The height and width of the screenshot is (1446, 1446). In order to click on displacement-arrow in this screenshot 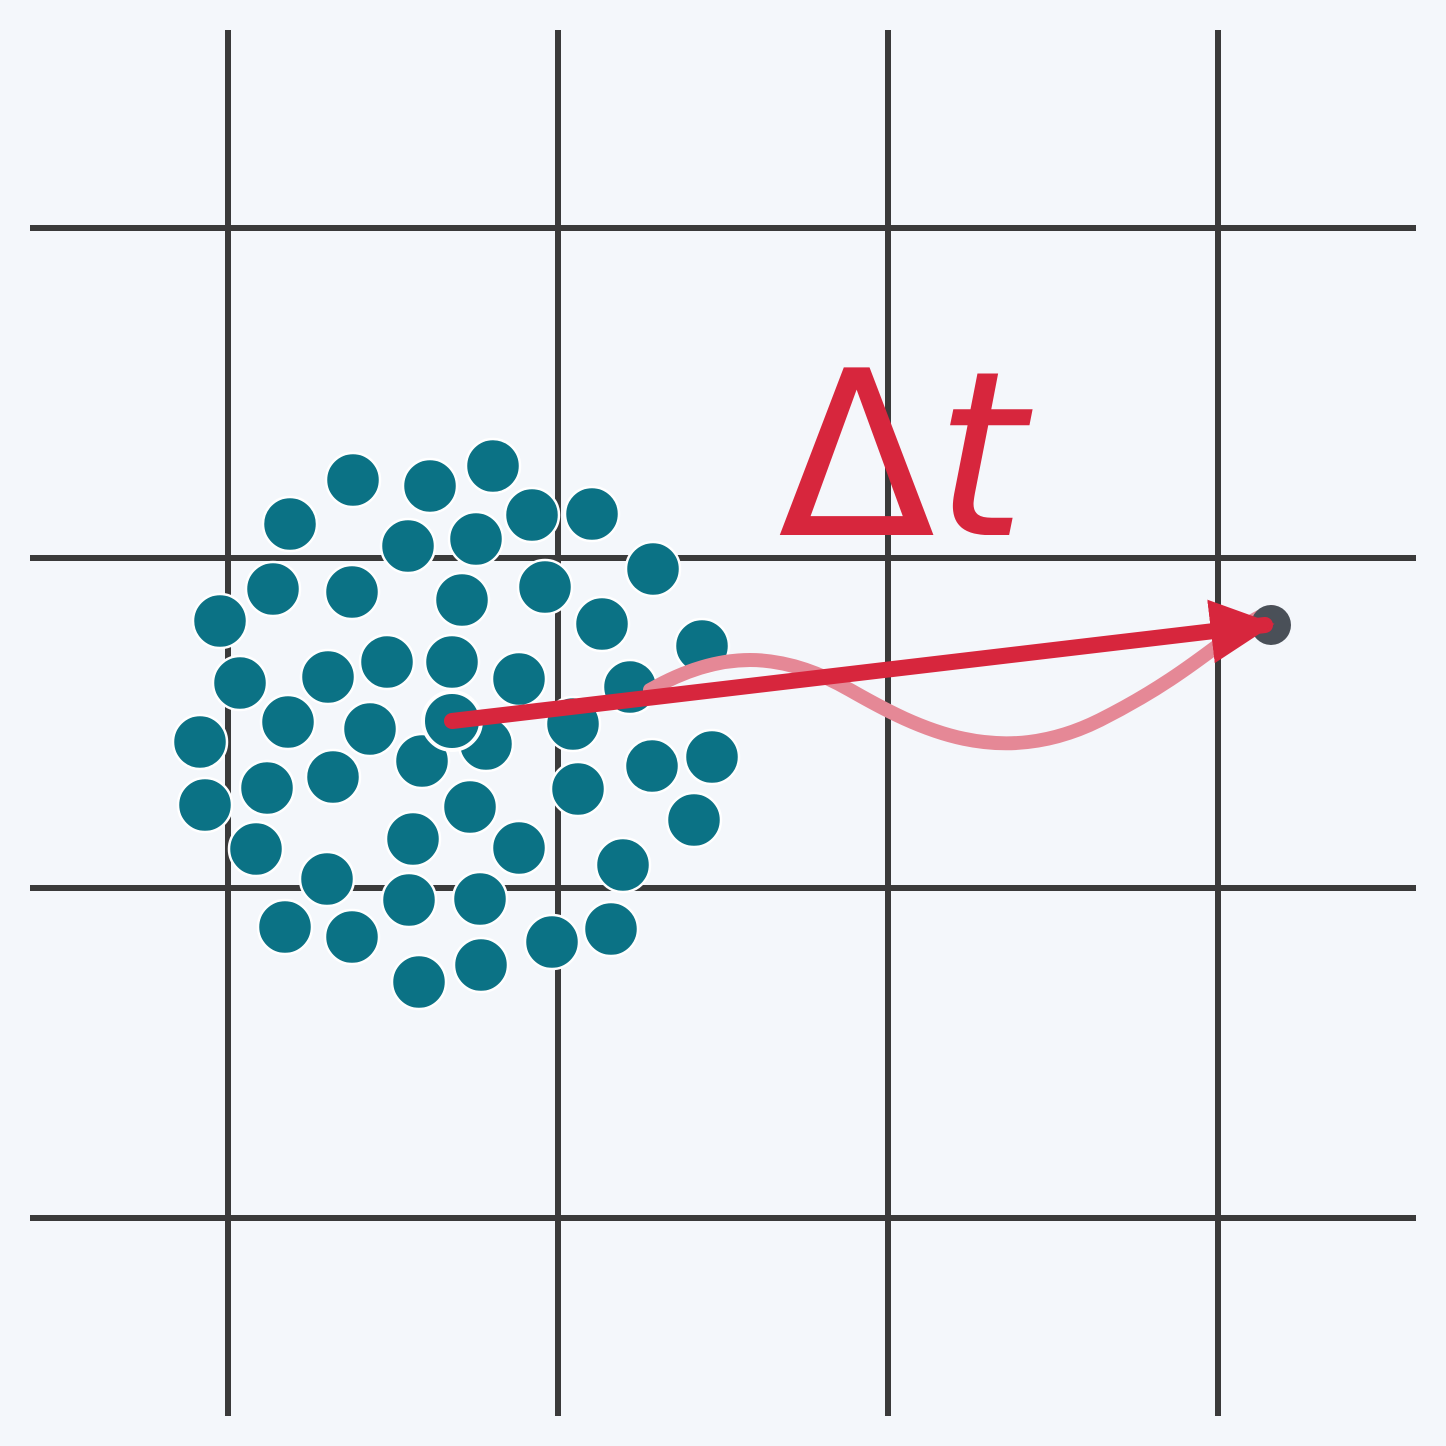, I will do `click(859, 664)`.